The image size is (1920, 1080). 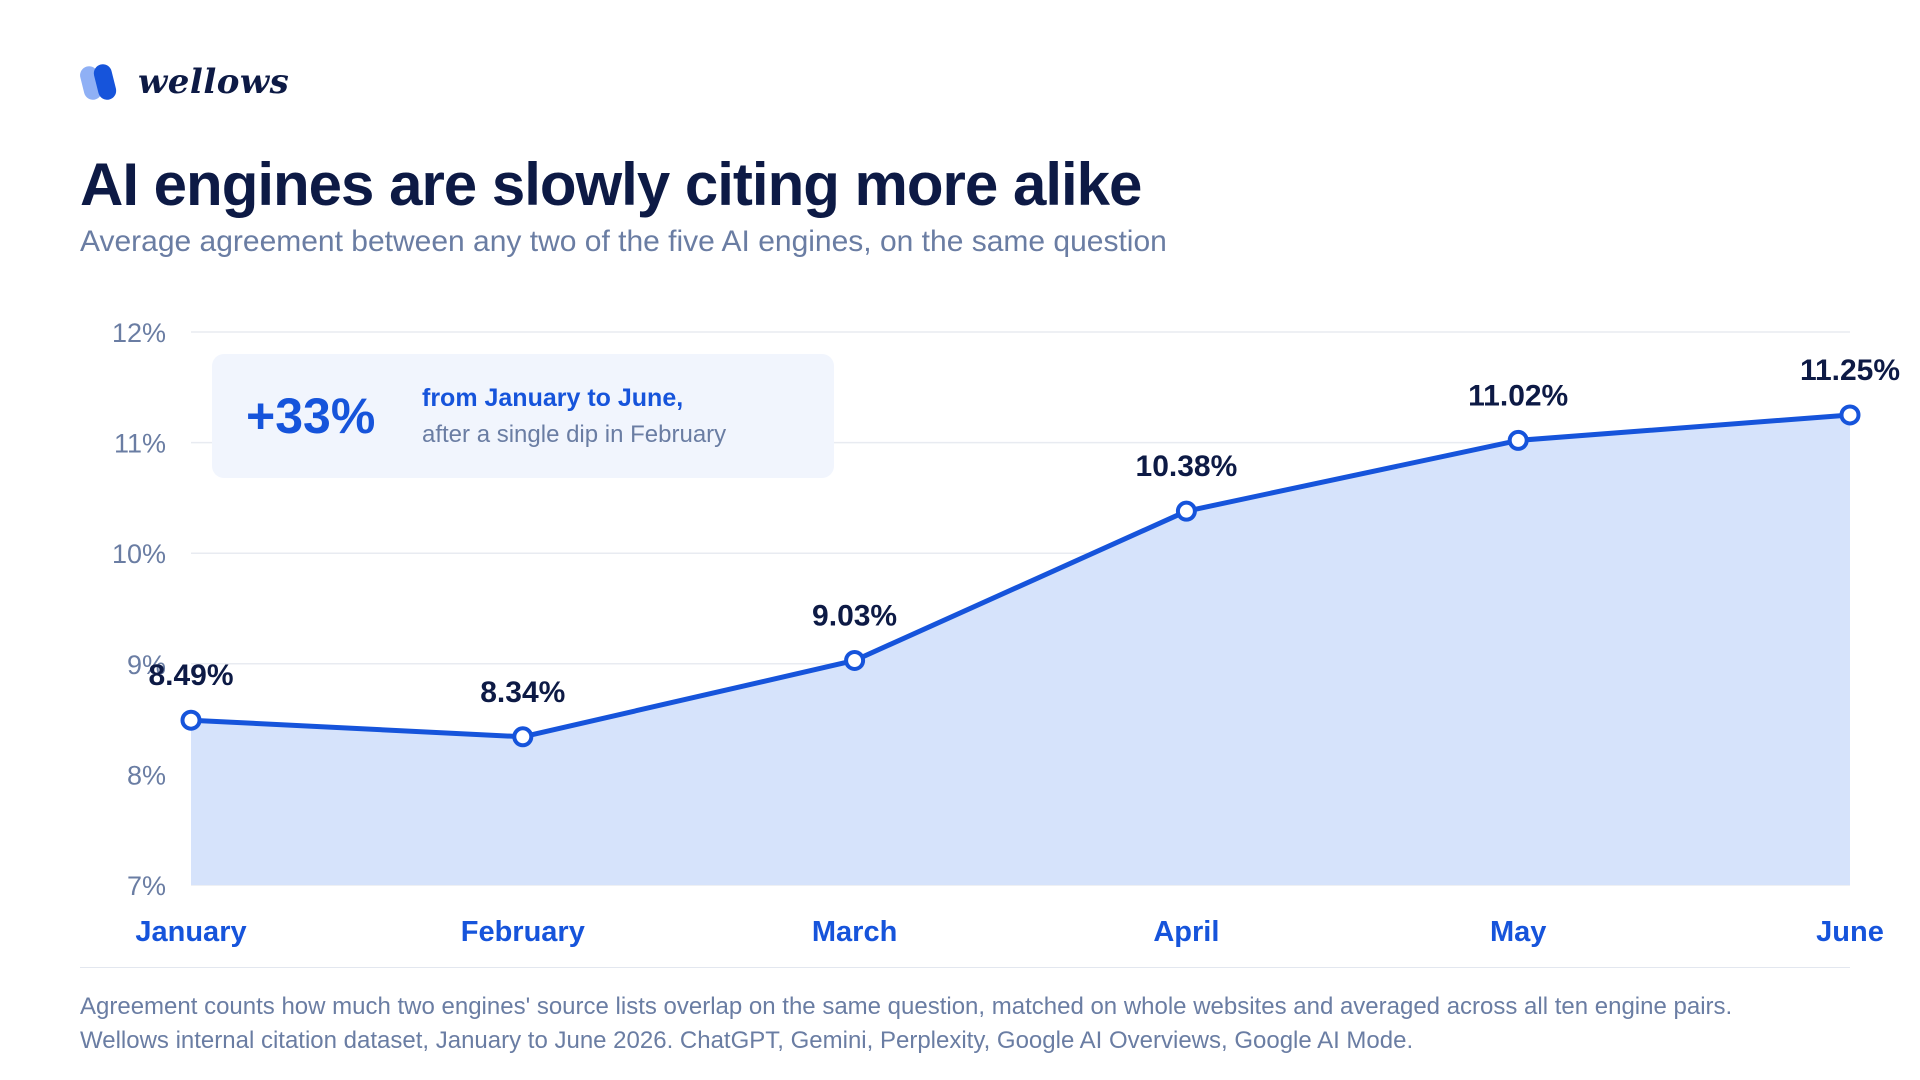 What do you see at coordinates (190, 675) in the screenshot?
I see `data-label: 8.49%` at bounding box center [190, 675].